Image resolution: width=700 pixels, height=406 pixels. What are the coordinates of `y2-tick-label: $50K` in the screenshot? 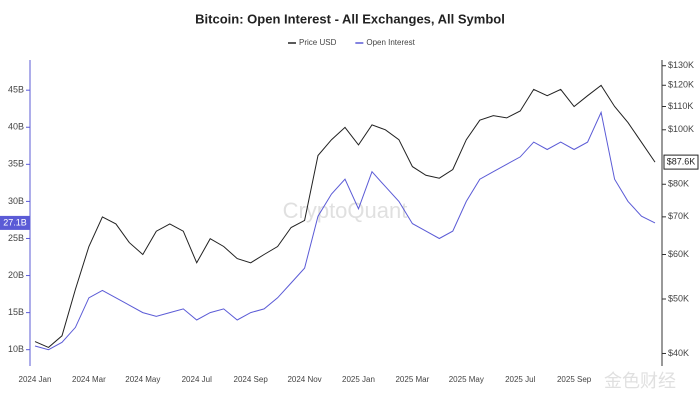 It's located at (678, 298).